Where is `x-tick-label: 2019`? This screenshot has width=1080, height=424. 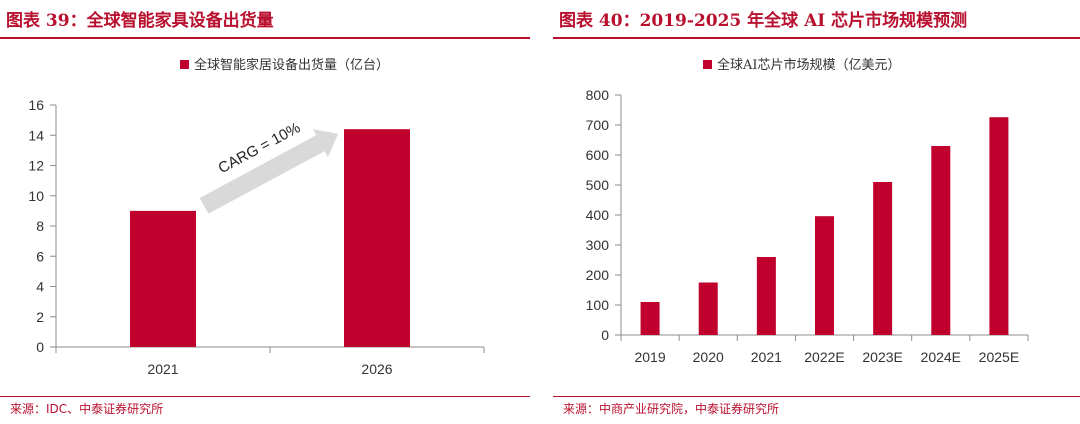 x-tick-label: 2019 is located at coordinates (649, 357).